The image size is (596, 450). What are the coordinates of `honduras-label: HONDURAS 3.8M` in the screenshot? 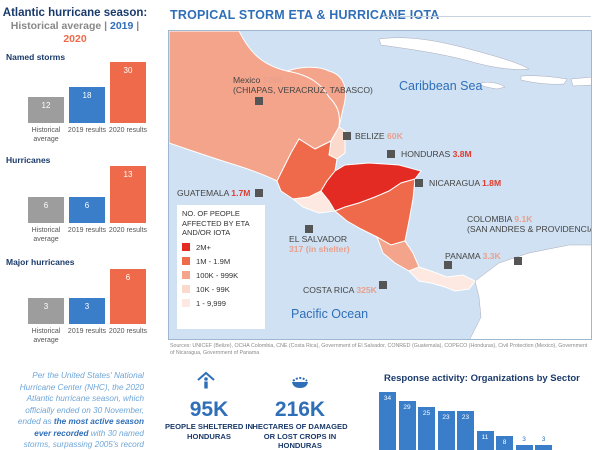 It's located at (436, 154).